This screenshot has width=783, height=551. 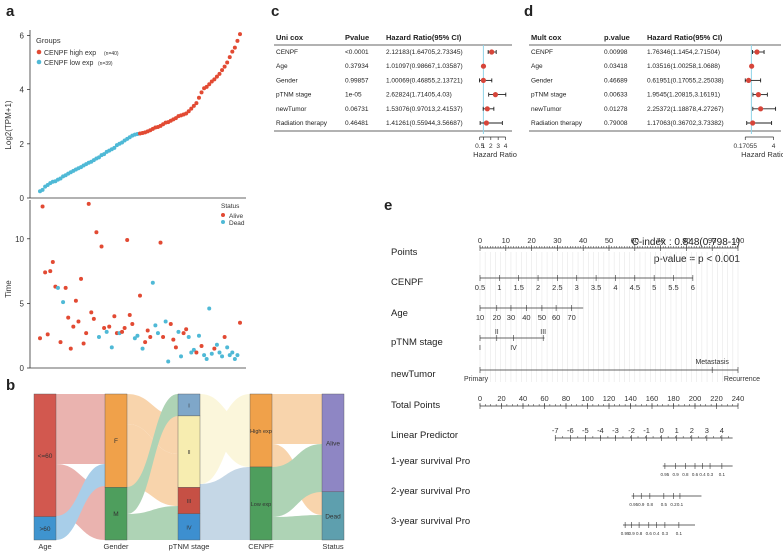 What do you see at coordinates (357, 37) in the screenshot?
I see `forest-header-label: Pvalue` at bounding box center [357, 37].